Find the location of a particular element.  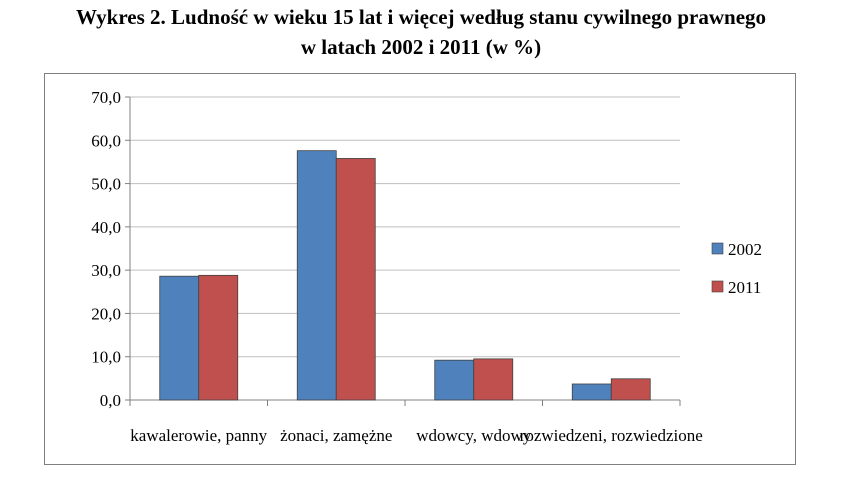

y-tick-label: 30,0 is located at coordinates (106, 270).